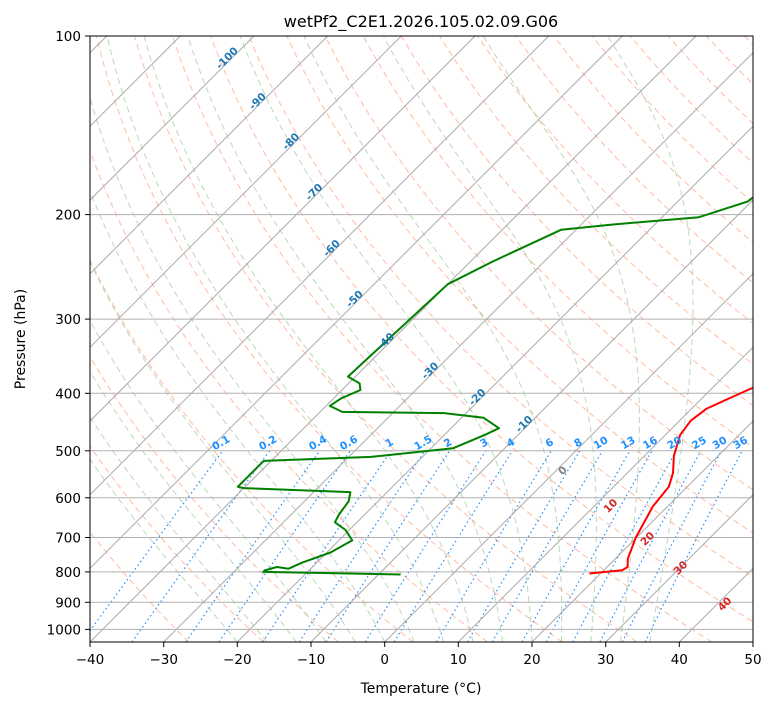  Describe the element at coordinates (720, 443) in the screenshot. I see `mixing-ratio-label: 30` at that location.